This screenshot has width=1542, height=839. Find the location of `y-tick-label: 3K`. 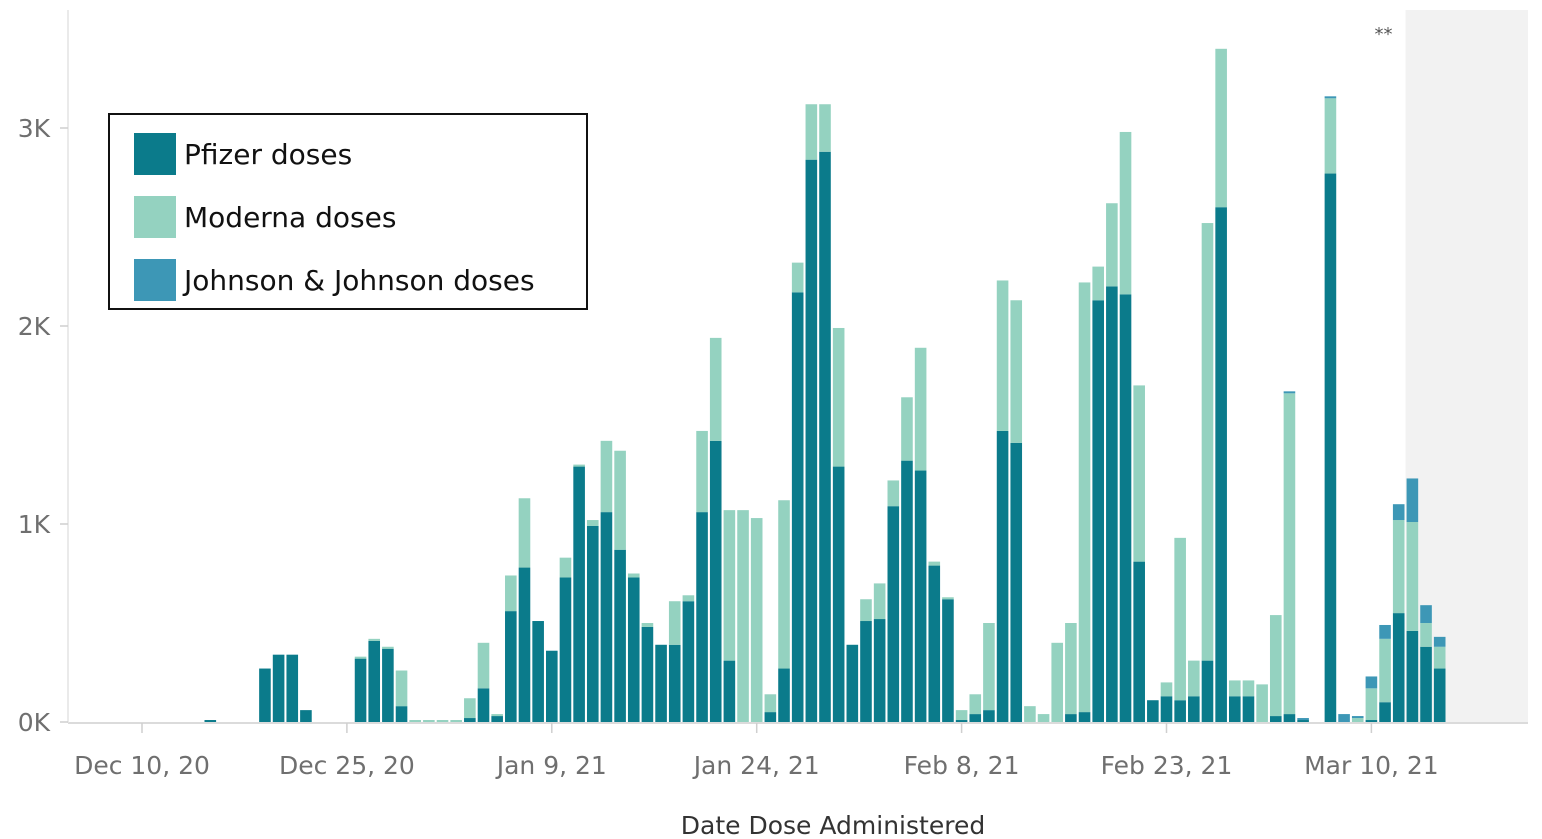

y-tick-label: 3K is located at coordinates (34, 128).